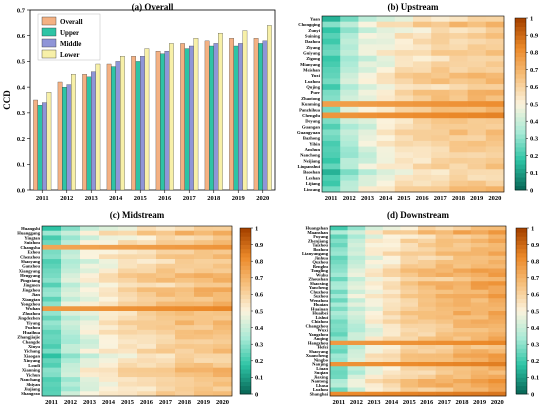 Image resolution: width=550 pixels, height=408 pixels. Describe the element at coordinates (535, 378) in the screenshot. I see `colorbar-tick-label: 0.1` at that location.